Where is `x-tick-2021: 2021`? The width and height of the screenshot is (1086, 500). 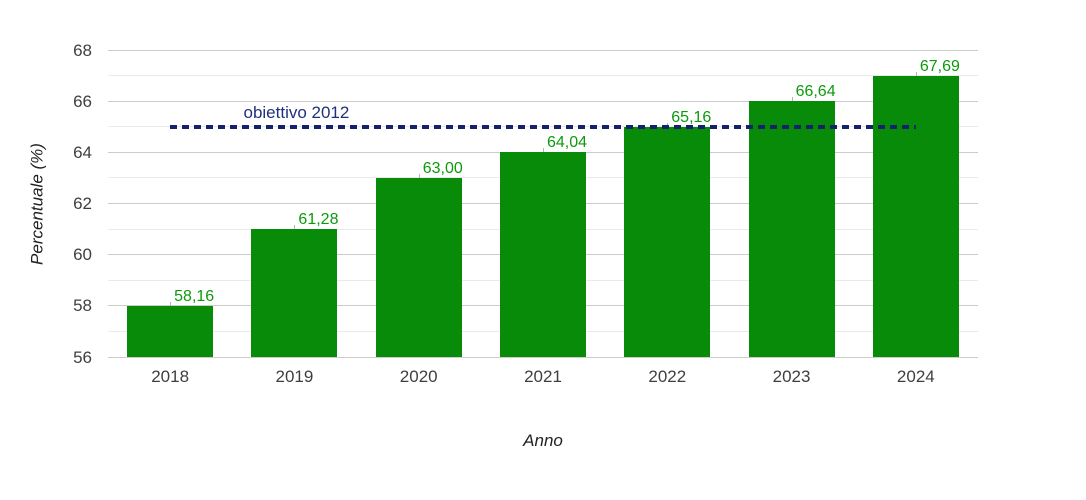 x-tick-2021: 2021 is located at coordinates (543, 376).